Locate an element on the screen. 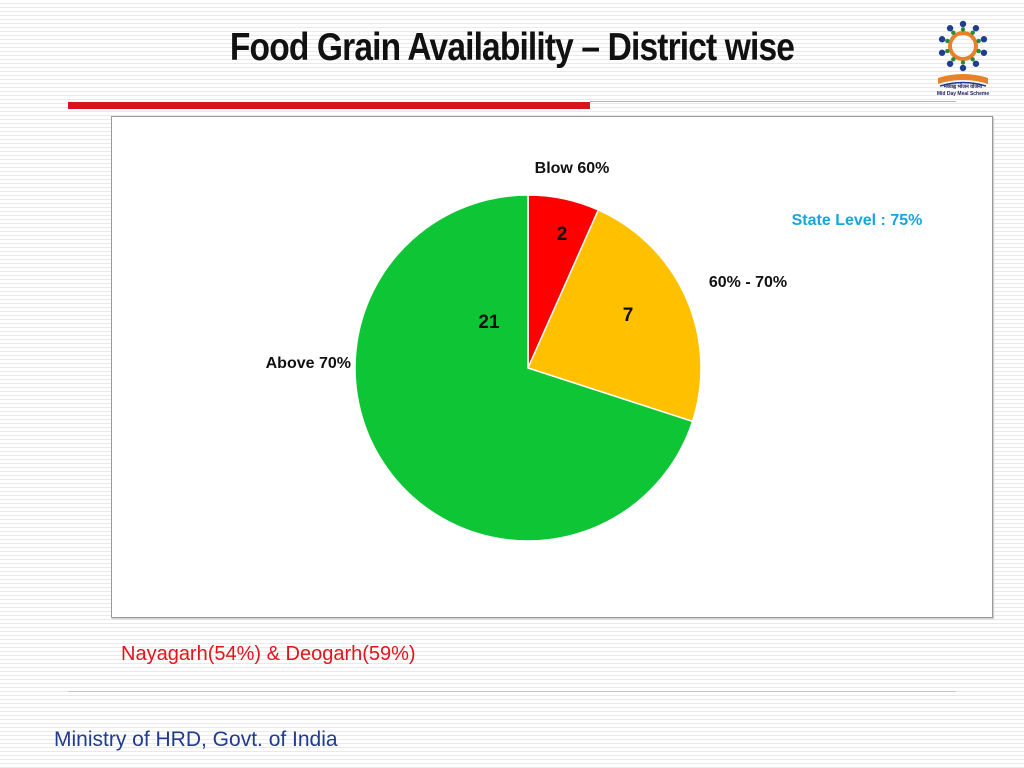 This screenshot has height=768, width=1024. category-label-below-60: Blow 60% is located at coordinates (572, 168).